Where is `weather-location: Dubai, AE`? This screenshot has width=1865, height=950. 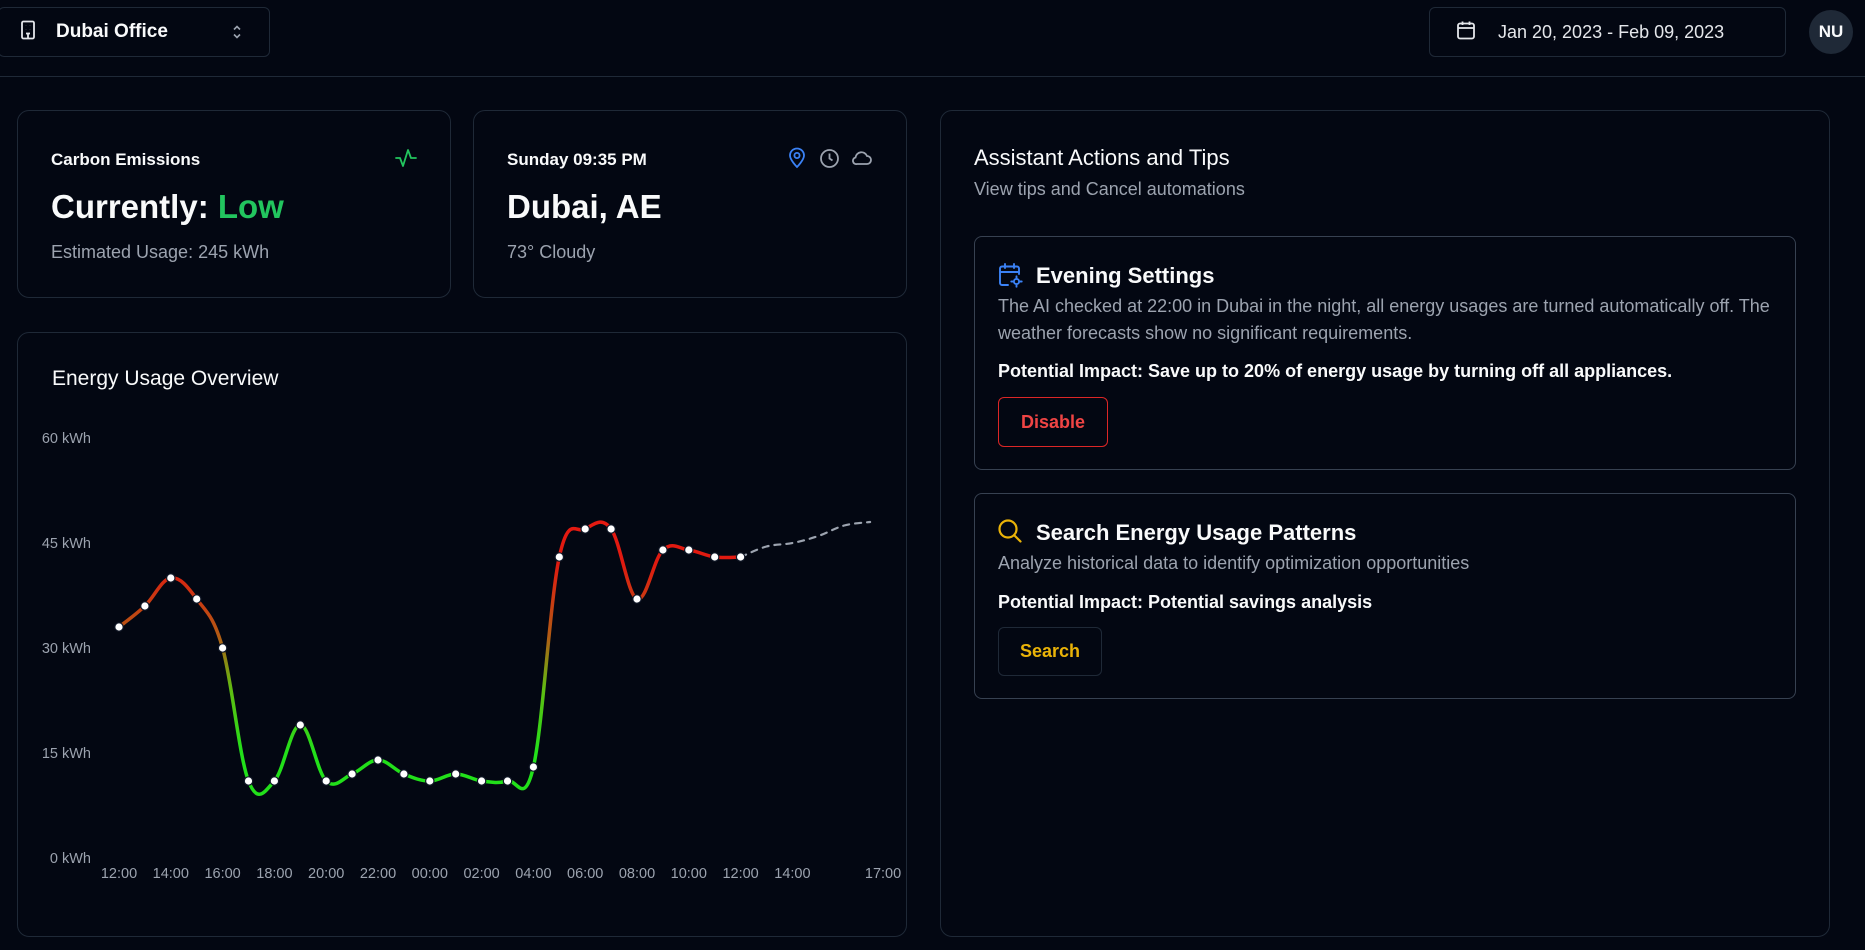
weather-location: Dubai, AE is located at coordinates (584, 206).